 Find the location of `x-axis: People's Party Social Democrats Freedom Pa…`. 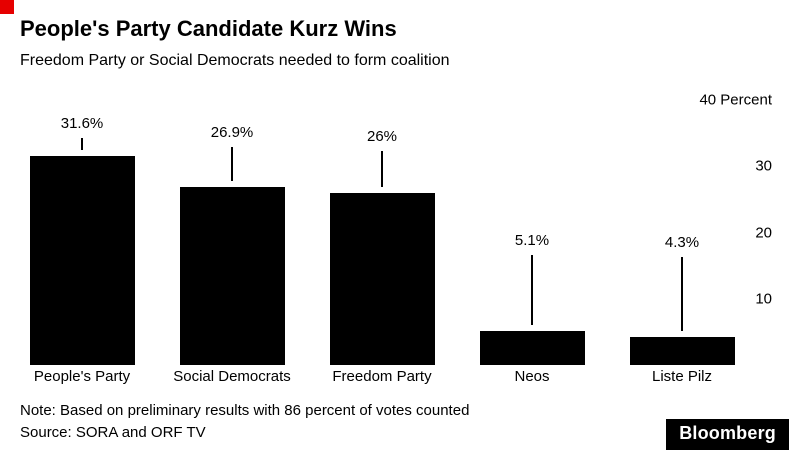

x-axis: People's Party Social Democrats Freedom Pa… is located at coordinates (377, 378).